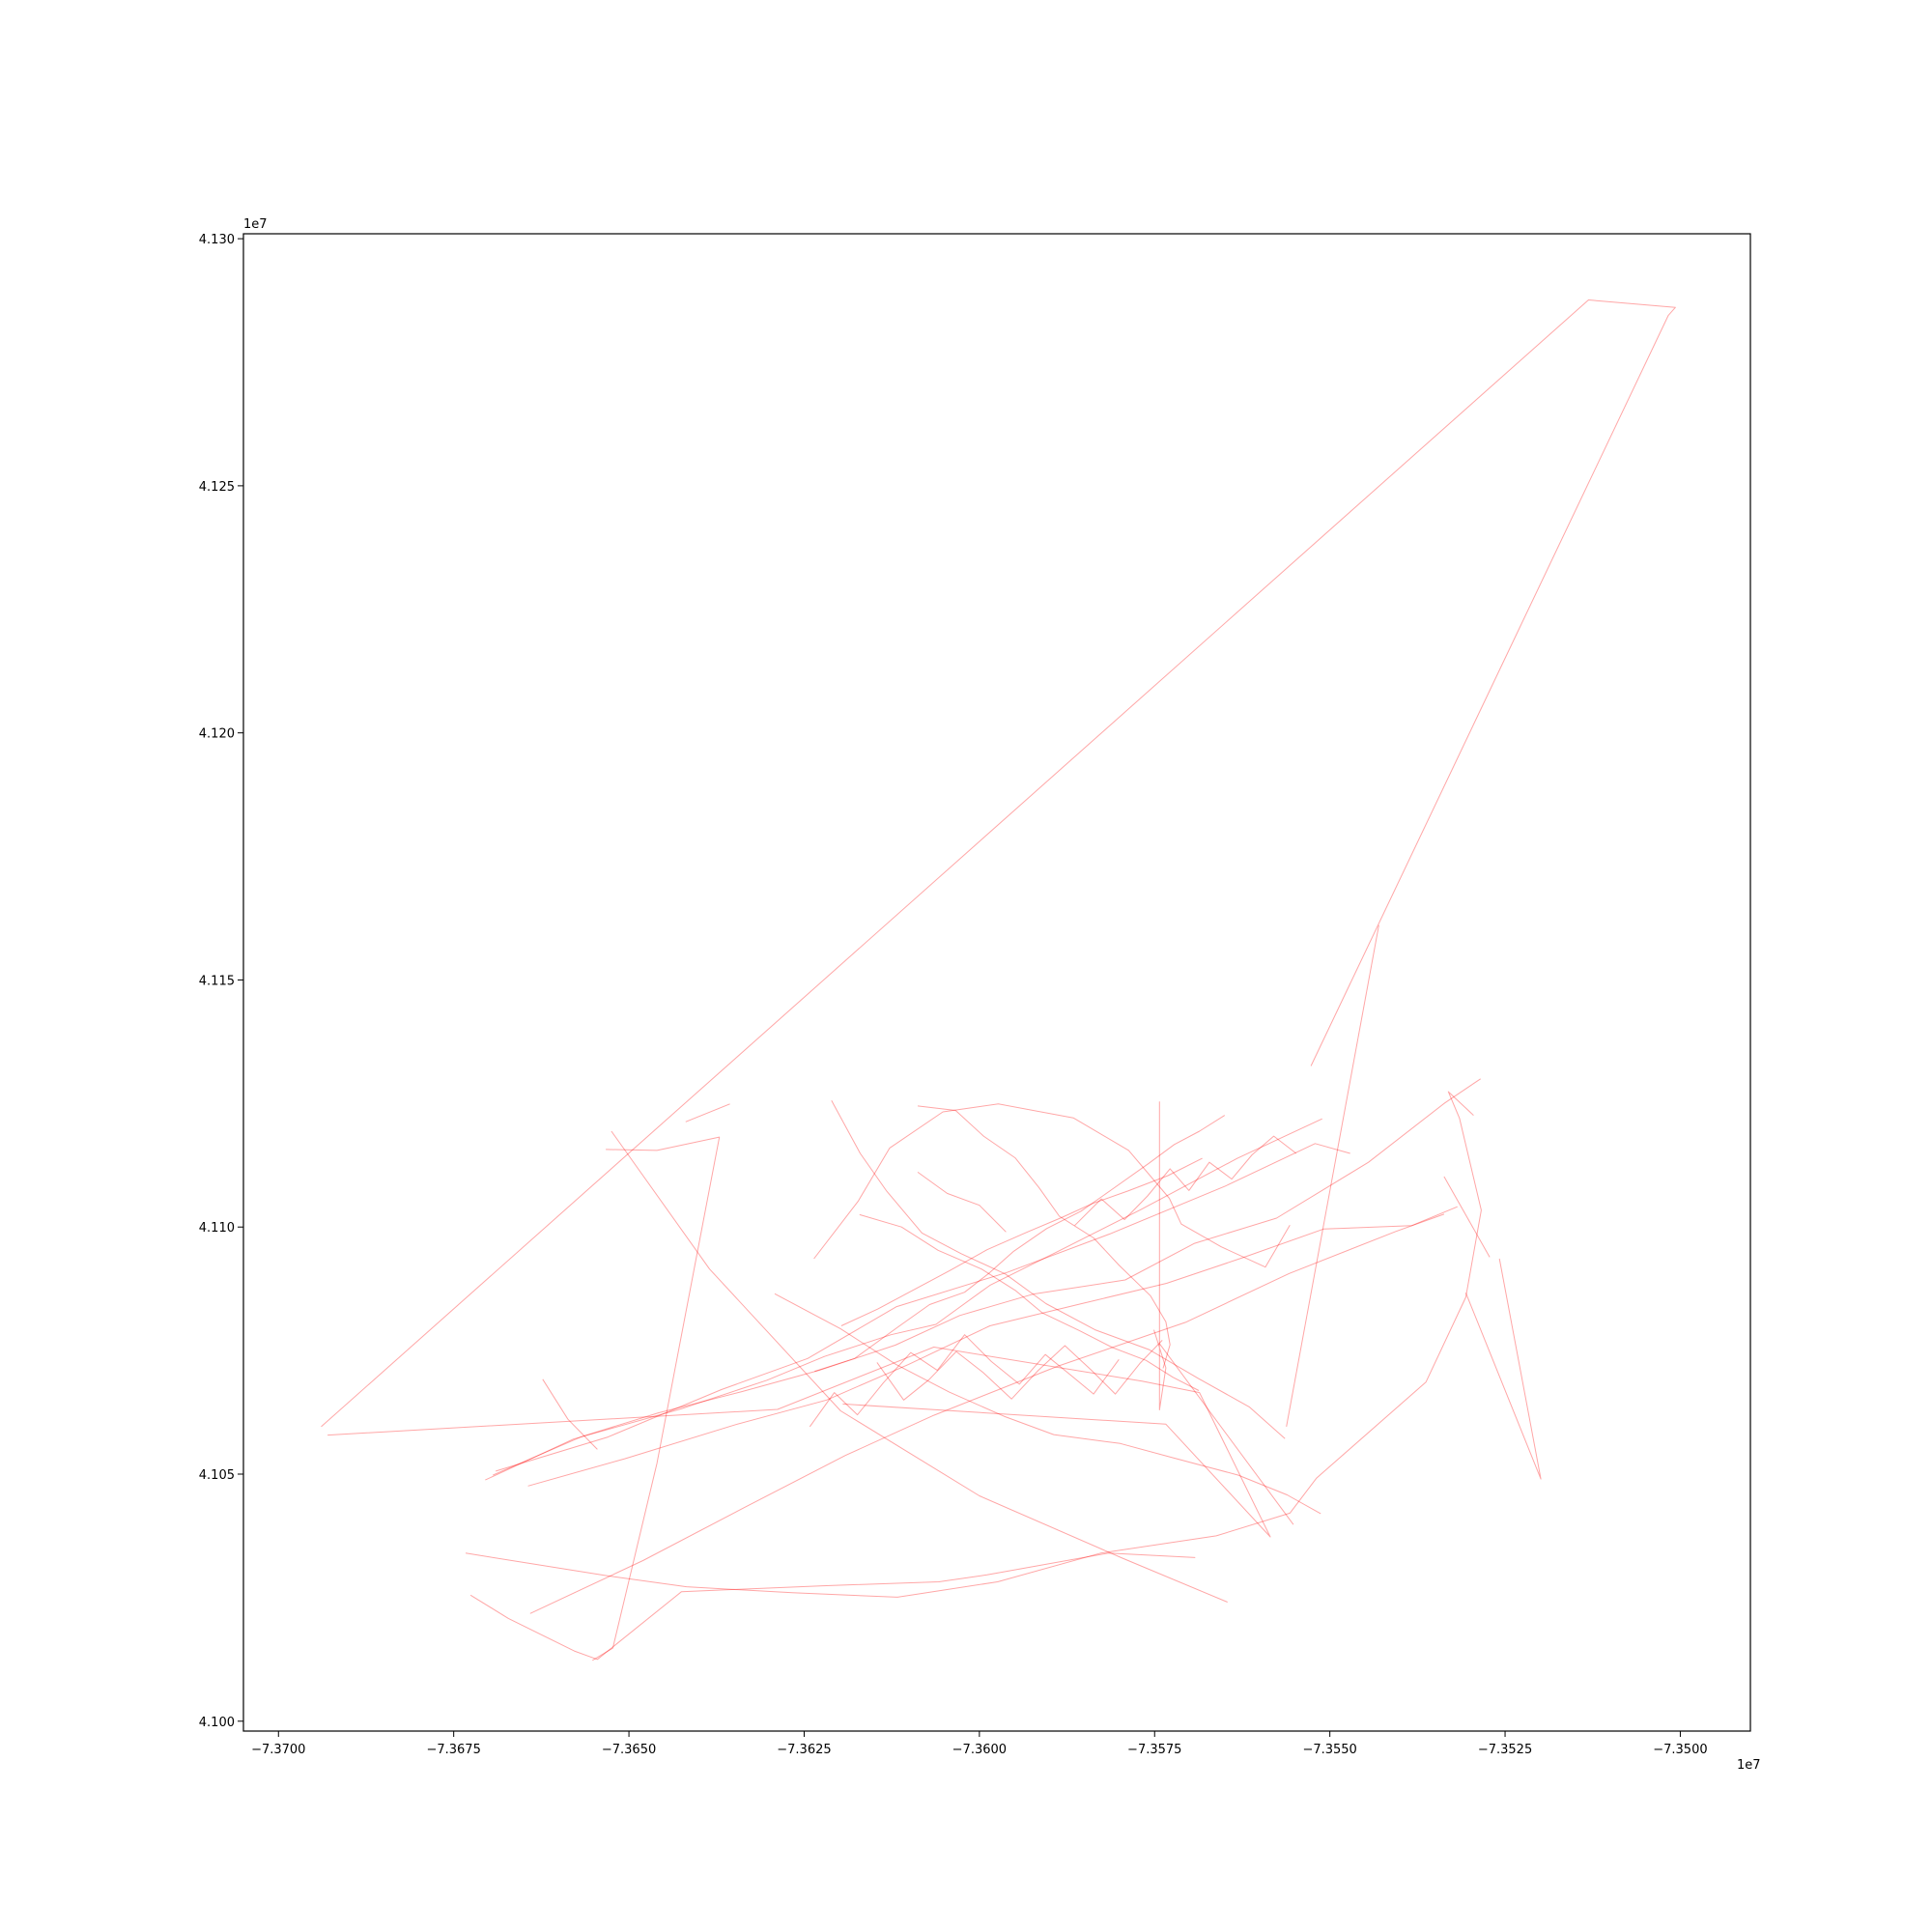 This screenshot has width=1932, height=1932. I want to click on y-tick-label: 4.115, so click(217, 981).